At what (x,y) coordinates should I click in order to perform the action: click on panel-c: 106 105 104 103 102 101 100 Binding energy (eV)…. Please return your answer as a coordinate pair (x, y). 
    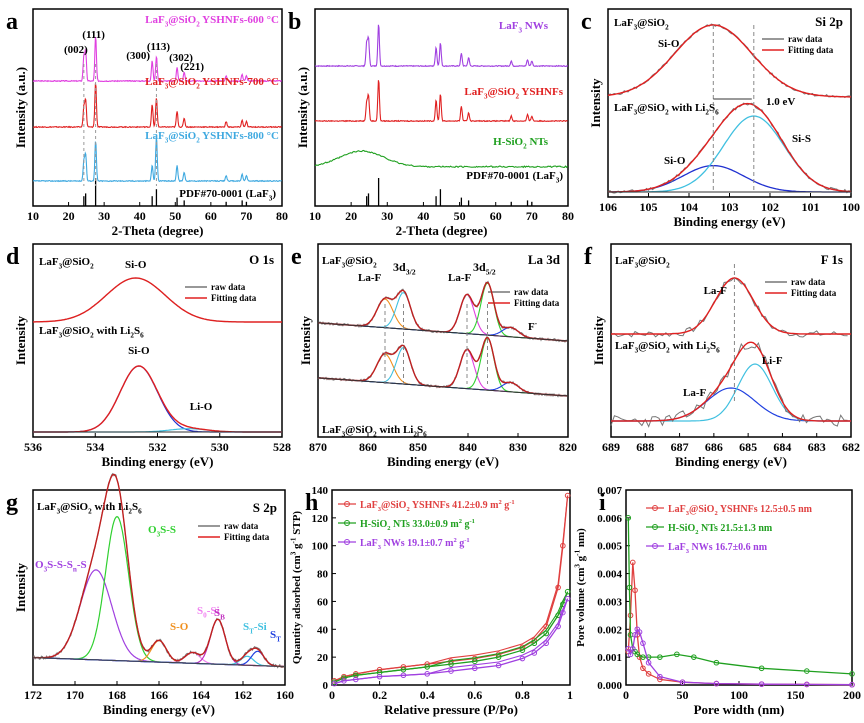
    Looking at the image, I should click on (720, 118).